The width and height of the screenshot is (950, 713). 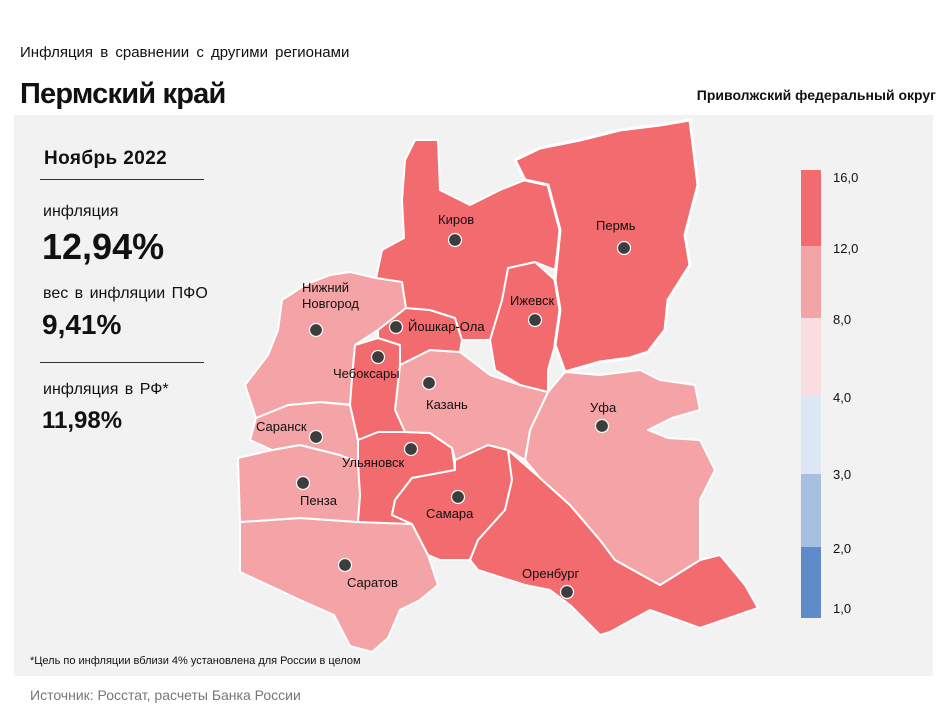 What do you see at coordinates (82, 324) in the screenshot?
I see `weight-value: 9,41%` at bounding box center [82, 324].